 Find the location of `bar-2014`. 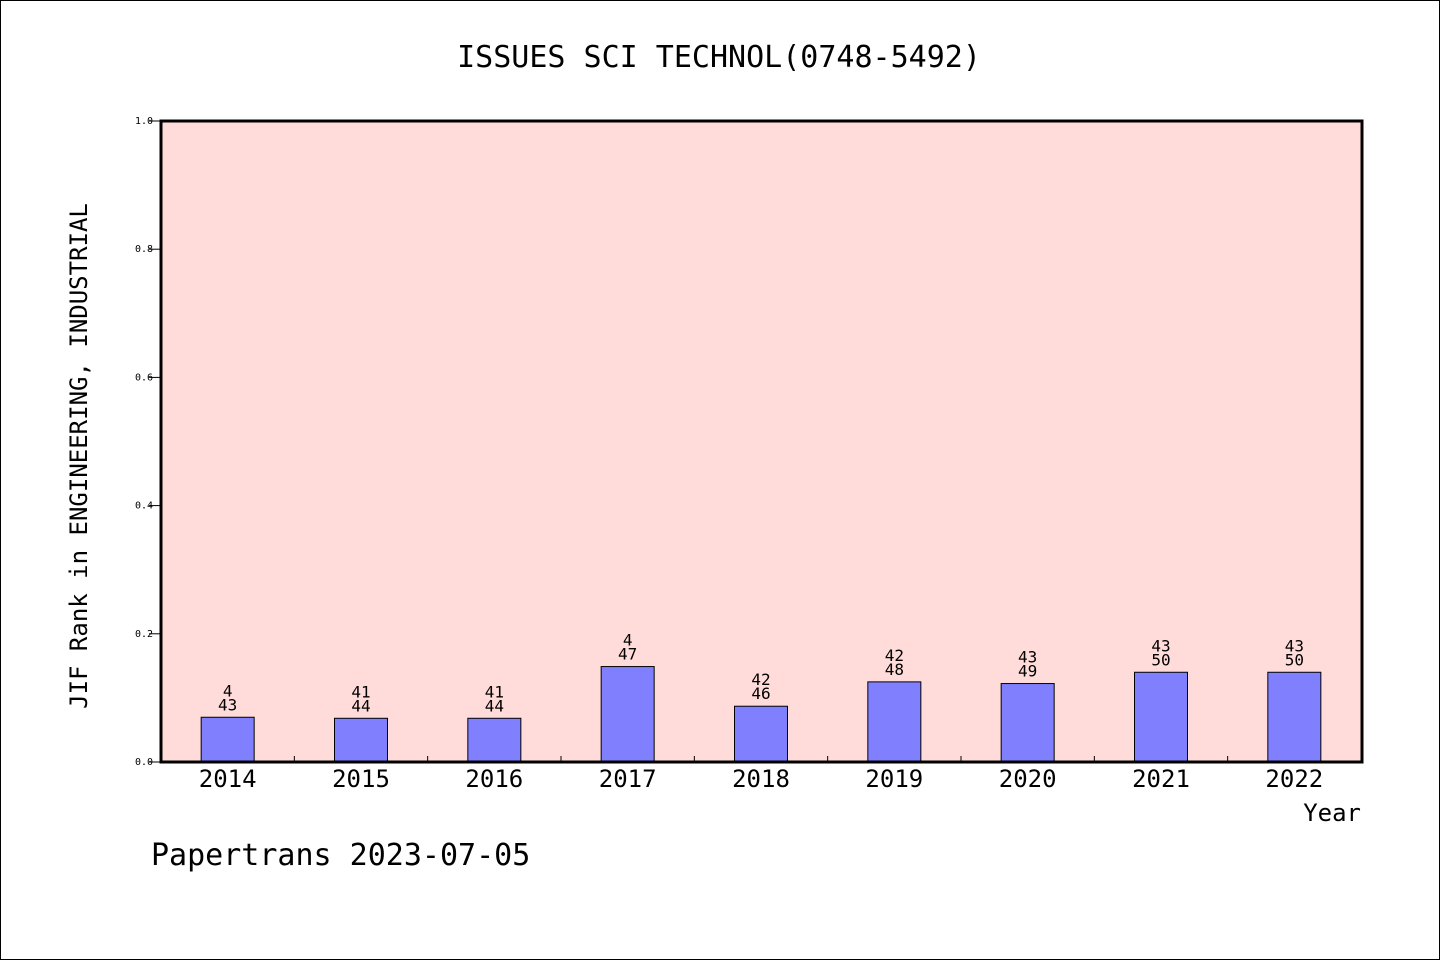

bar-2014 is located at coordinates (227, 739).